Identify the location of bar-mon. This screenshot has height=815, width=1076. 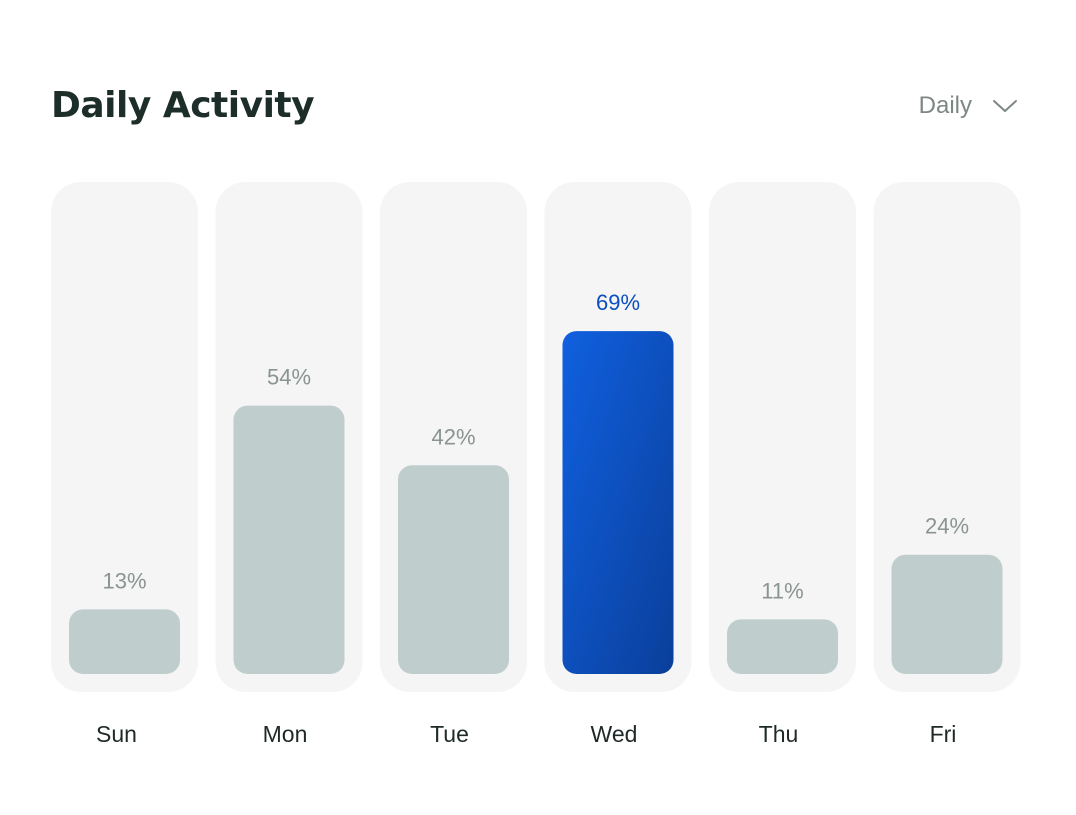
(289, 539).